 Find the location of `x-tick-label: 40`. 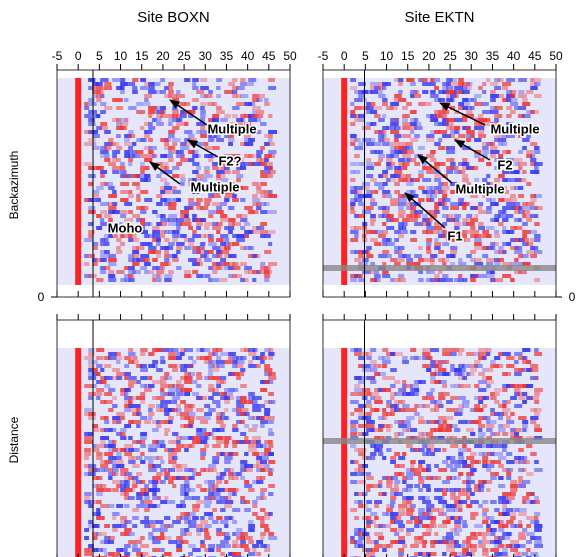

x-tick-label: 40 is located at coordinates (514, 56).